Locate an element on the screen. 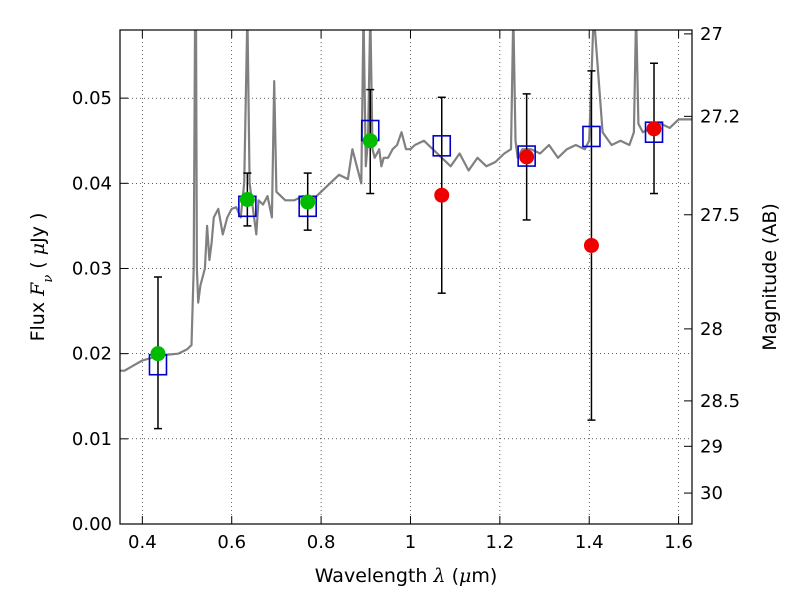  y-tick-label: 0.05 is located at coordinates (92, 98).